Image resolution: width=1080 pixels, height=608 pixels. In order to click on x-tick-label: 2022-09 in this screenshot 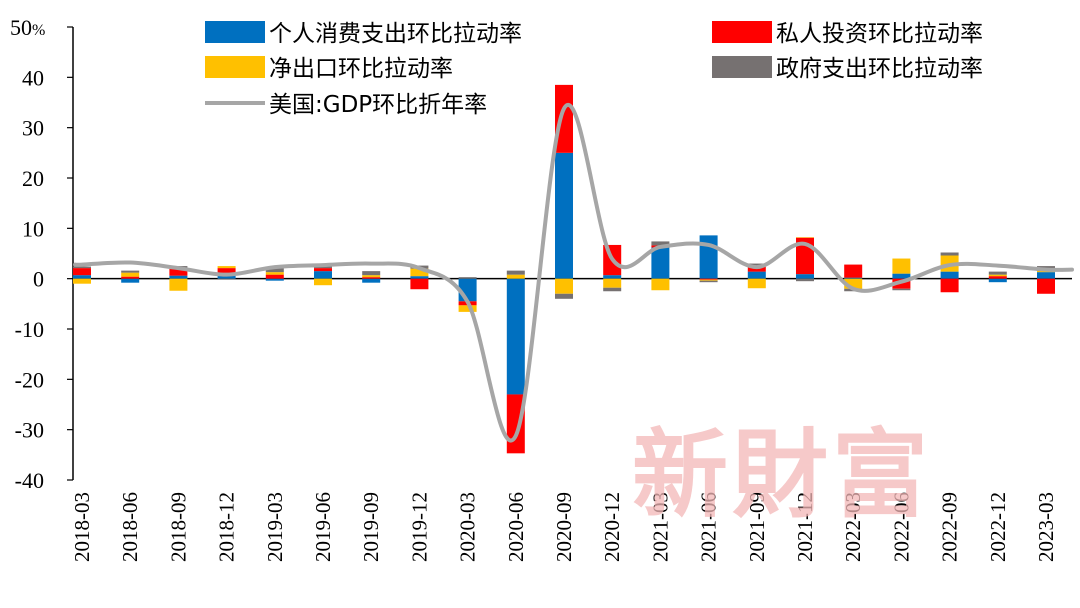, I will do `click(950, 527)`.